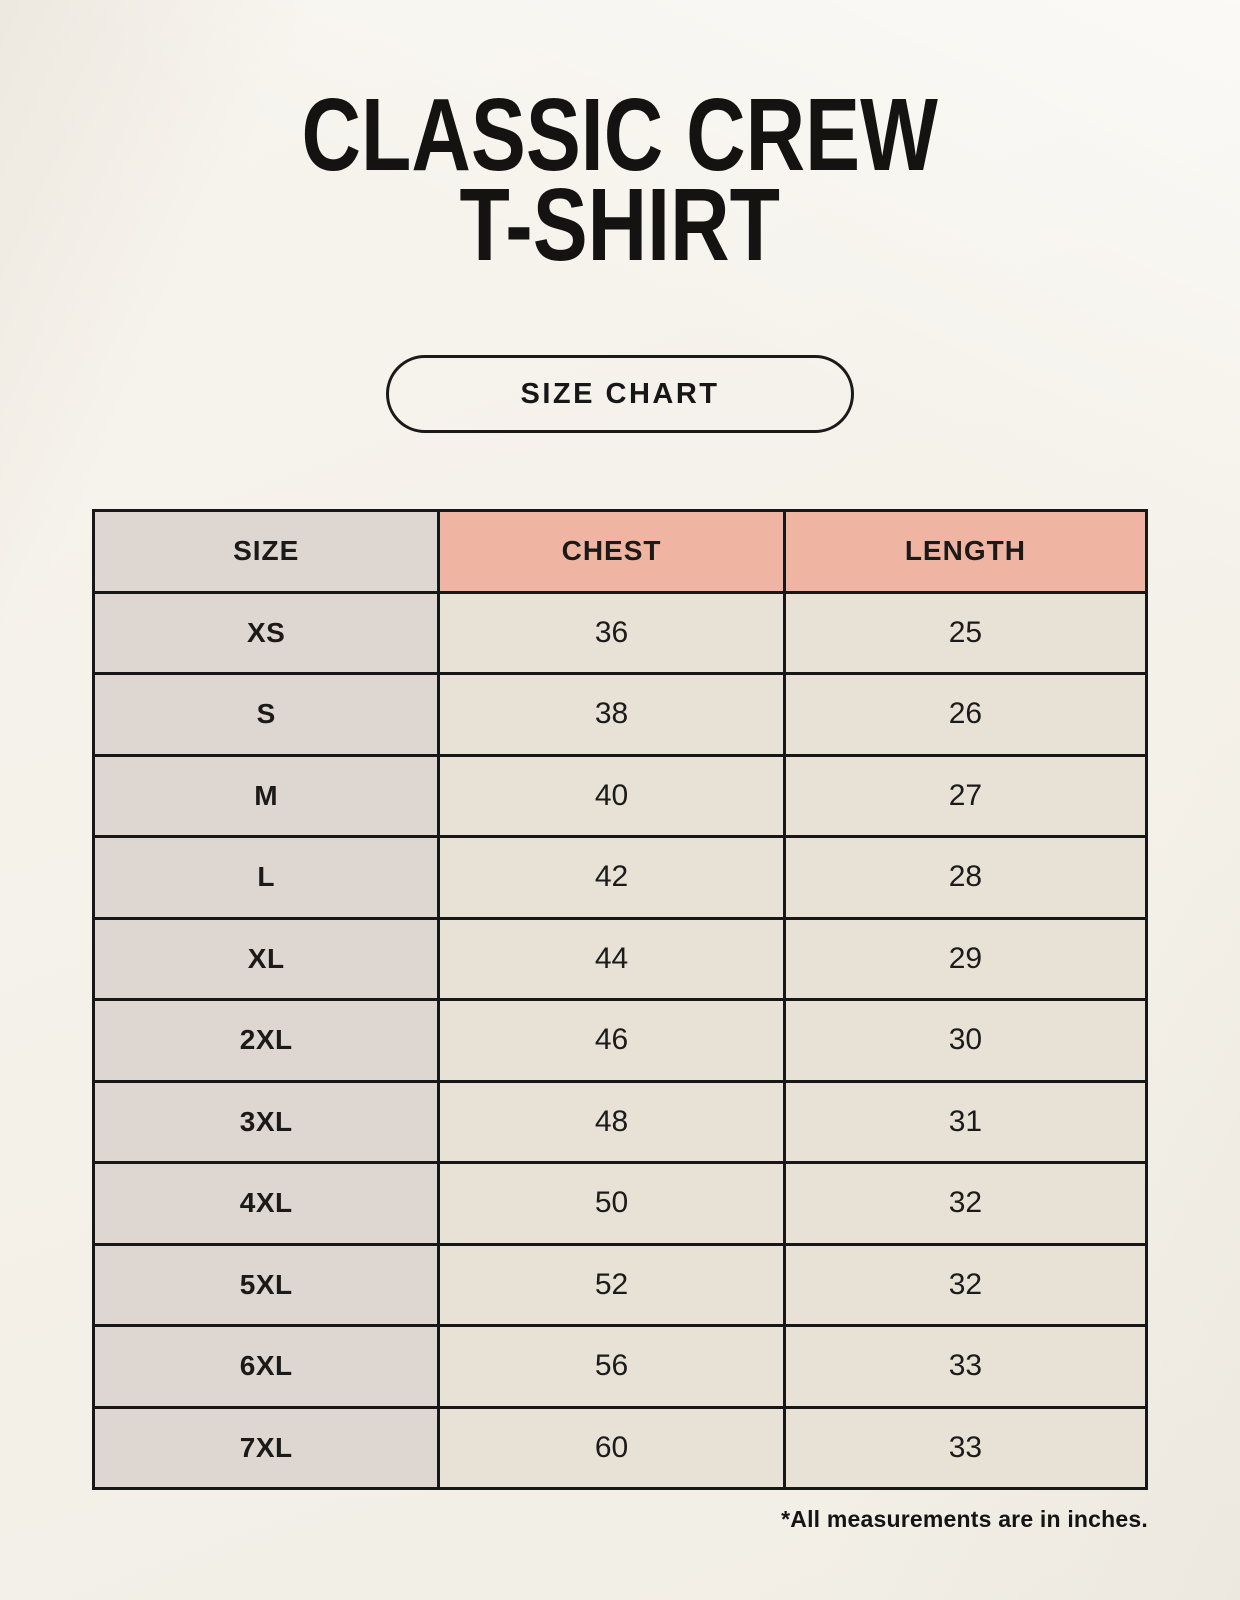 The image size is (1240, 1600). Describe the element at coordinates (611, 1040) in the screenshot. I see `chest-value-cell: 46` at that location.